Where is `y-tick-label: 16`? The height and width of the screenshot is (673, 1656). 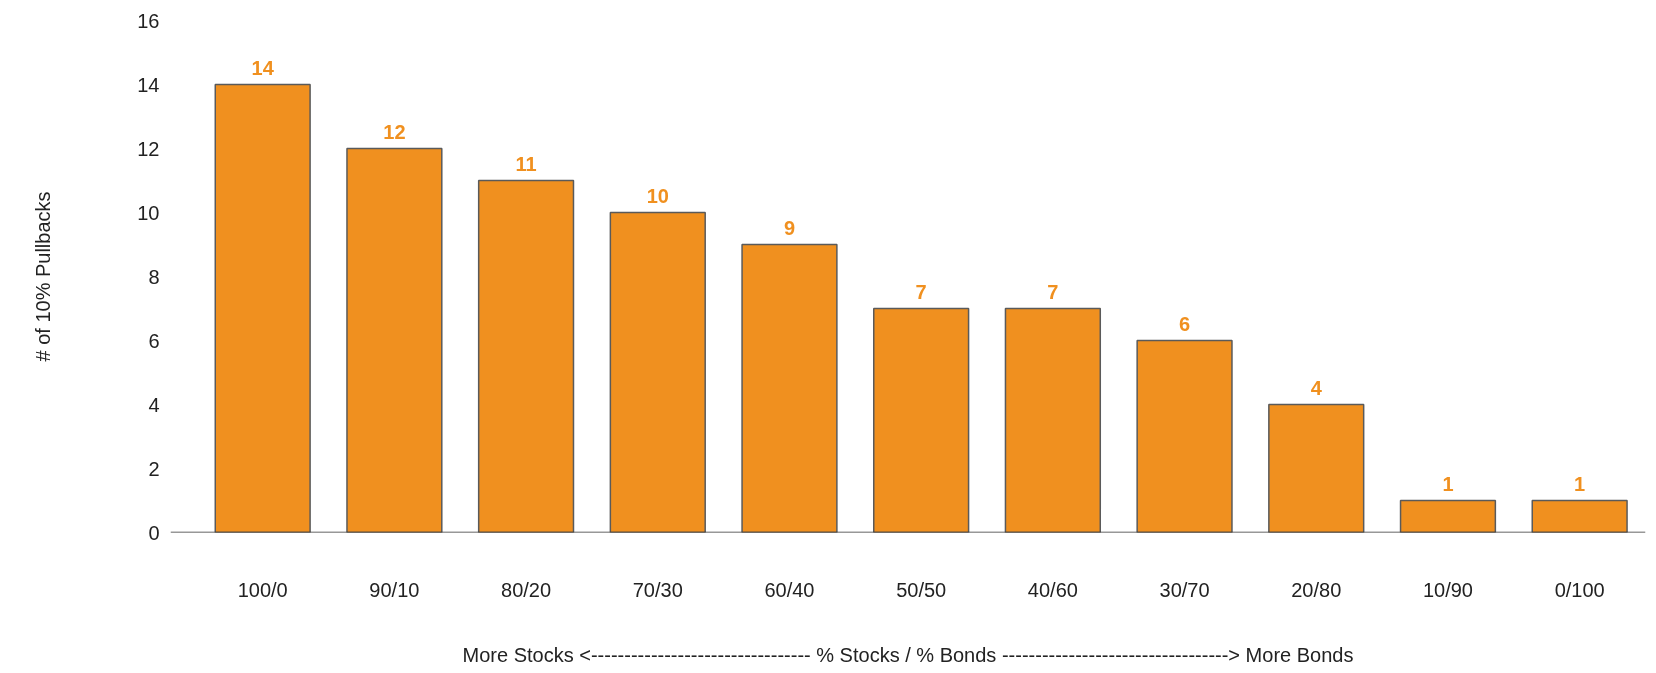
y-tick-label: 16 is located at coordinates (148, 20).